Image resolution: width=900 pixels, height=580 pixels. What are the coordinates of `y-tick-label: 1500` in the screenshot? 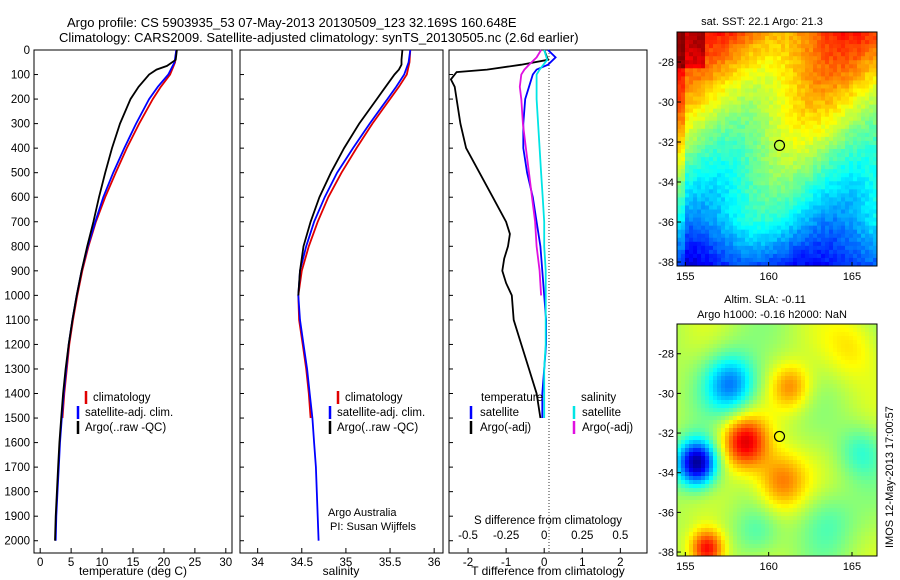 It's located at (17, 419).